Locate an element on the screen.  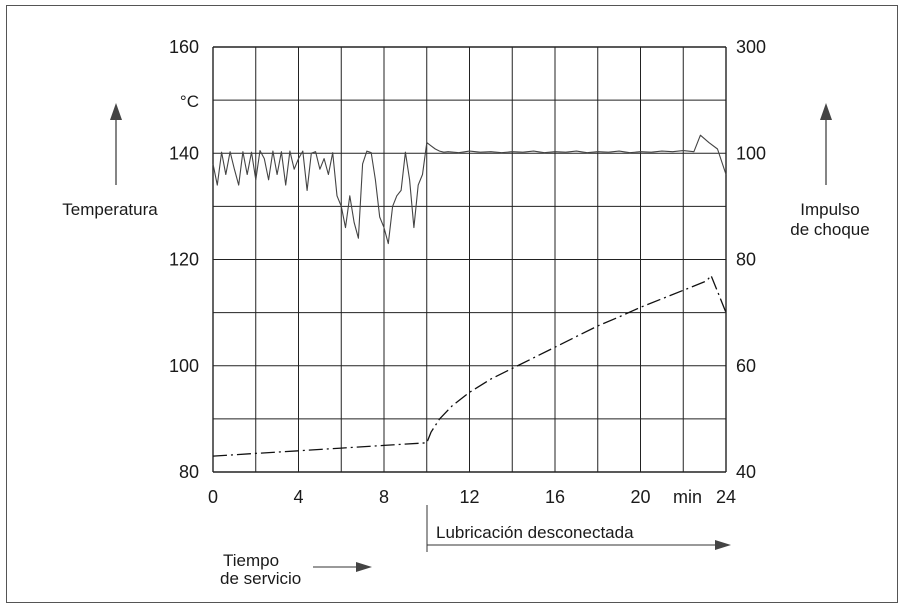
y-right-tick-label: 300 is located at coordinates (751, 47).